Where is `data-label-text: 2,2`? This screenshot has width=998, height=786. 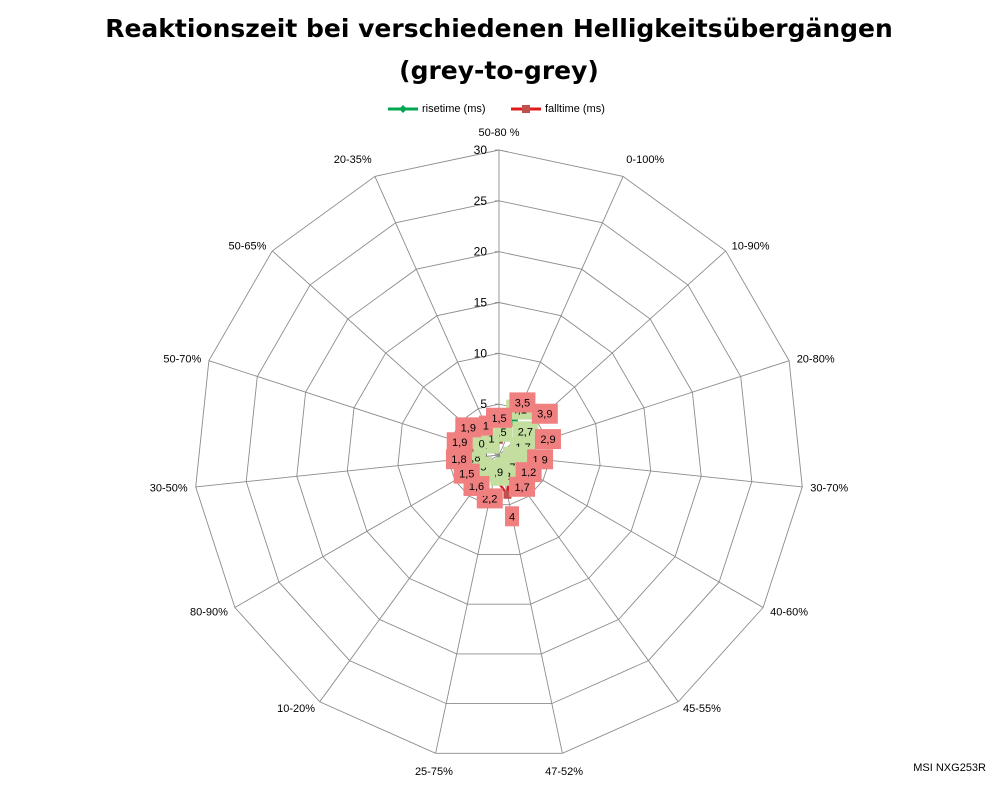
data-label-text: 2,2 is located at coordinates (489, 499).